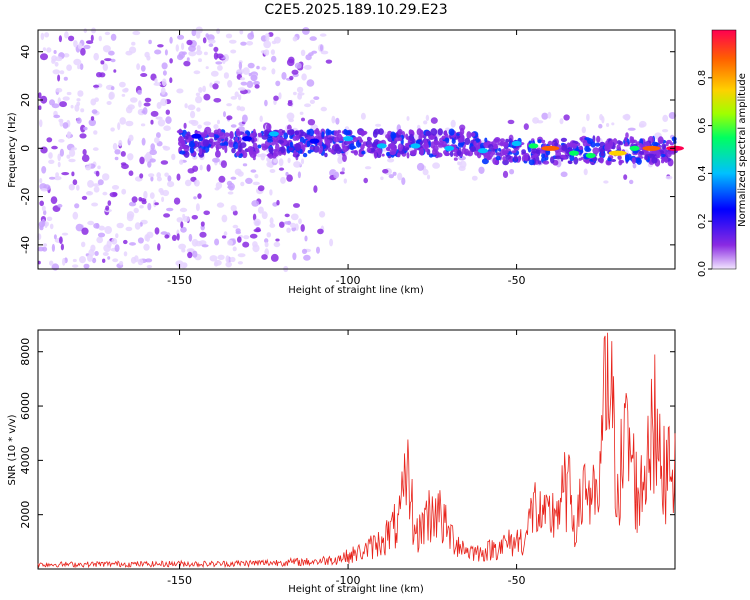 Image resolution: width=750 pixels, height=600 pixels. What do you see at coordinates (355, 10) in the screenshot?
I see `figure-title: C2E5.2025.189.10.29.E23` at bounding box center [355, 10].